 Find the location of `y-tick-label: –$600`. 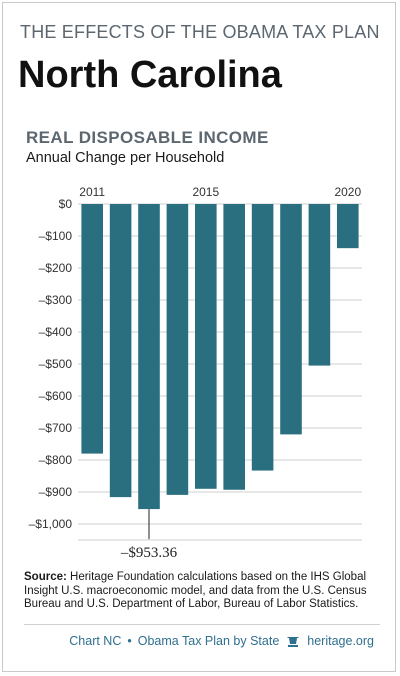

y-tick-label: –$600 is located at coordinates (56, 396).